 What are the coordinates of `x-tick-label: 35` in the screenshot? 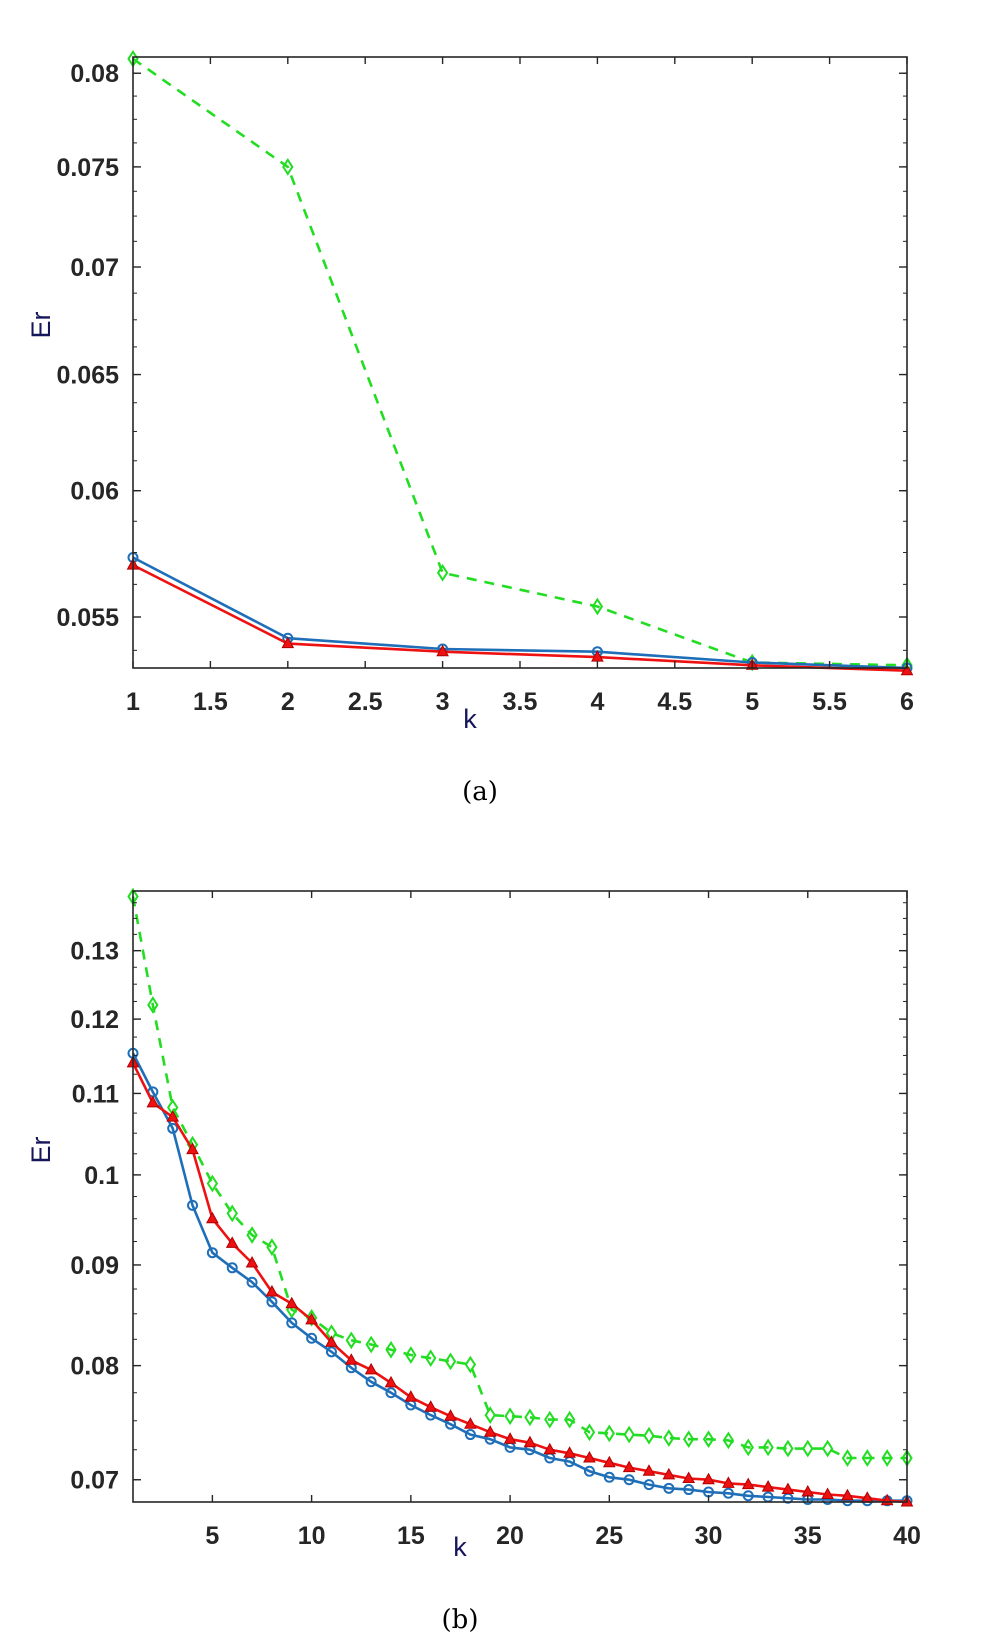 It's located at (808, 1536).